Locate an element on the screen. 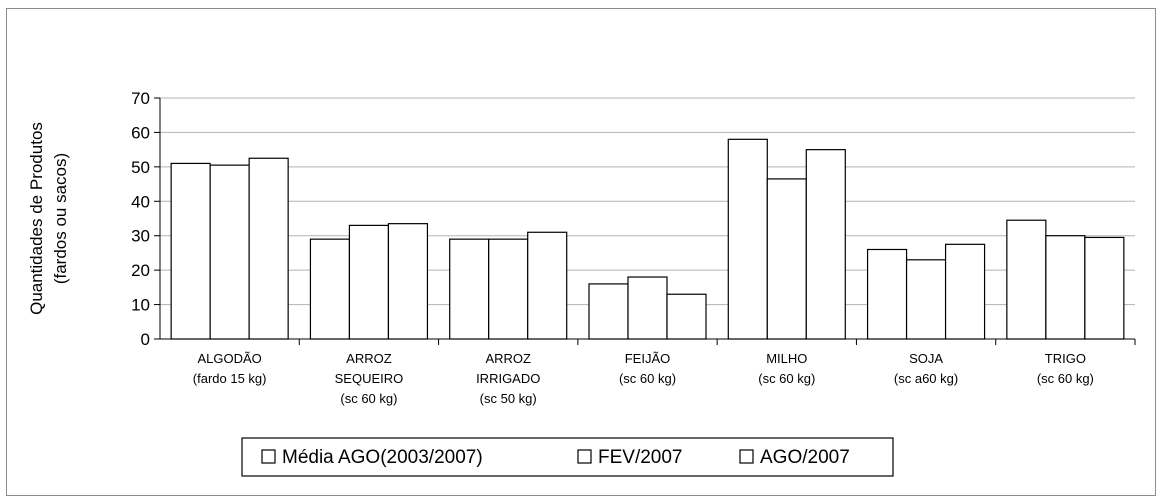 The width and height of the screenshot is (1163, 502). x-tick-label: MILHO is located at coordinates (786, 358).